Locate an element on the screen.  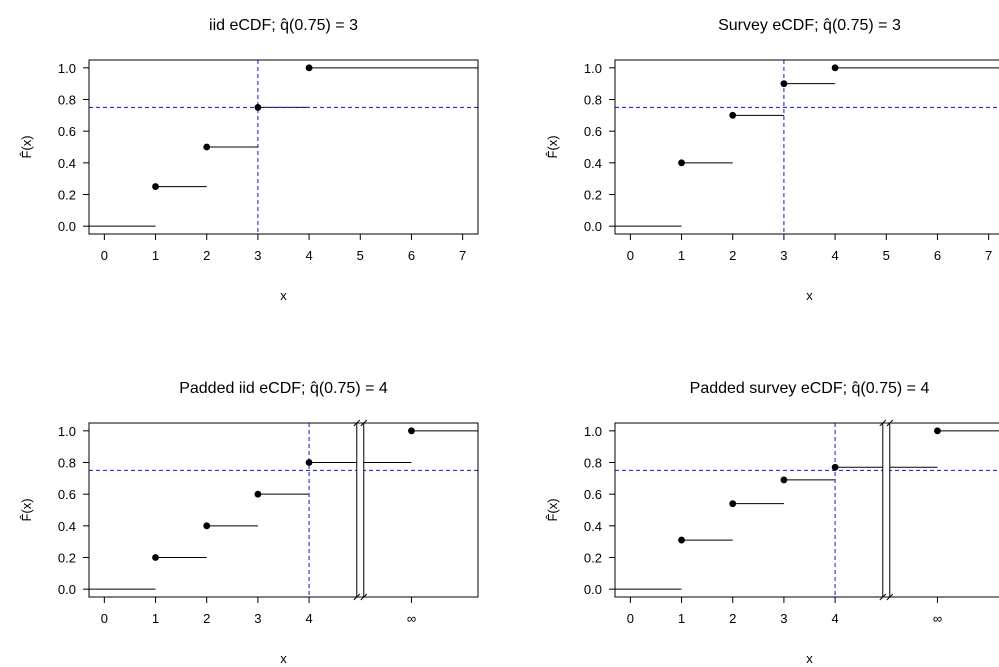
x-tick-label: 6 is located at coordinates (937, 255).